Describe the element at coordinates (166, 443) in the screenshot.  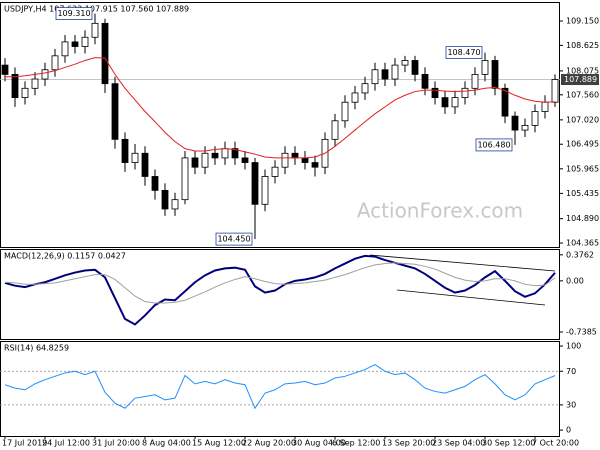
I see `x-tick-label: 8 Aug 04:00` at that location.